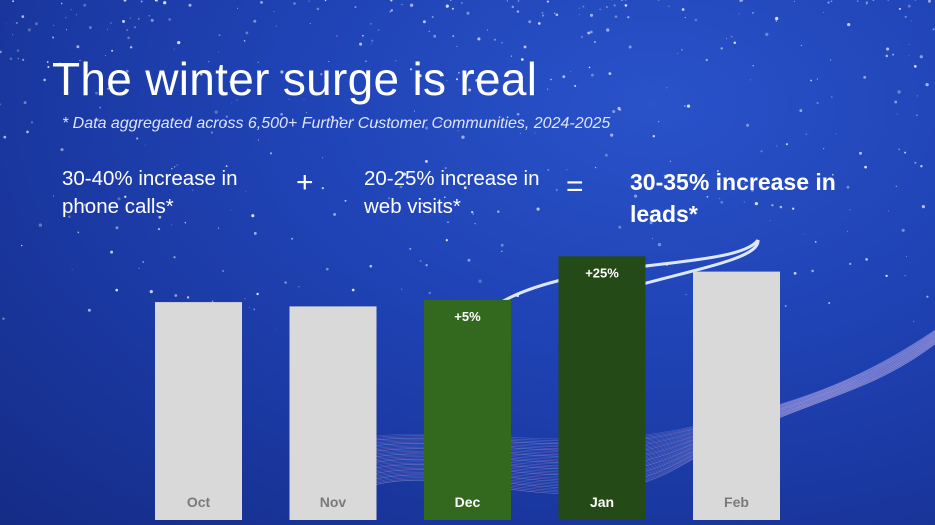 The image size is (935, 525). What do you see at coordinates (467, 316) in the screenshot?
I see `data-label: +5%` at bounding box center [467, 316].